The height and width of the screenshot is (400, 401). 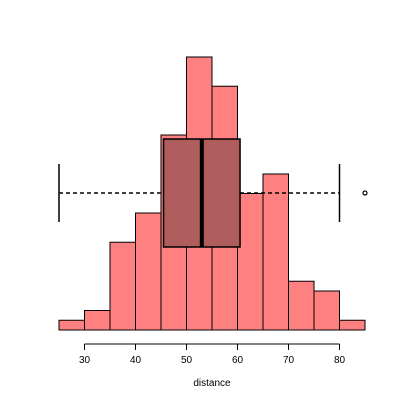 What do you see at coordinates (187, 360) in the screenshot?
I see `x-tick-label: 50` at bounding box center [187, 360].